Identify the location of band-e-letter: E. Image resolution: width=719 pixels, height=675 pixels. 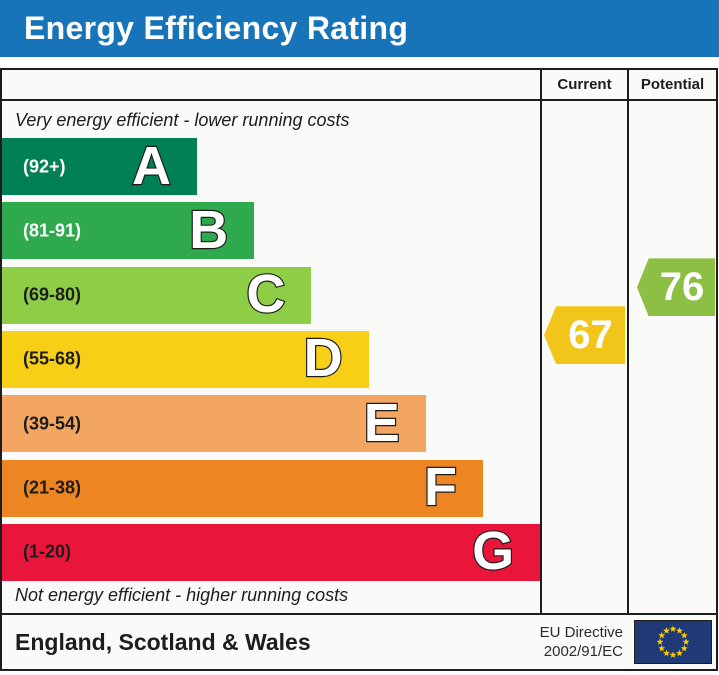
(382, 422).